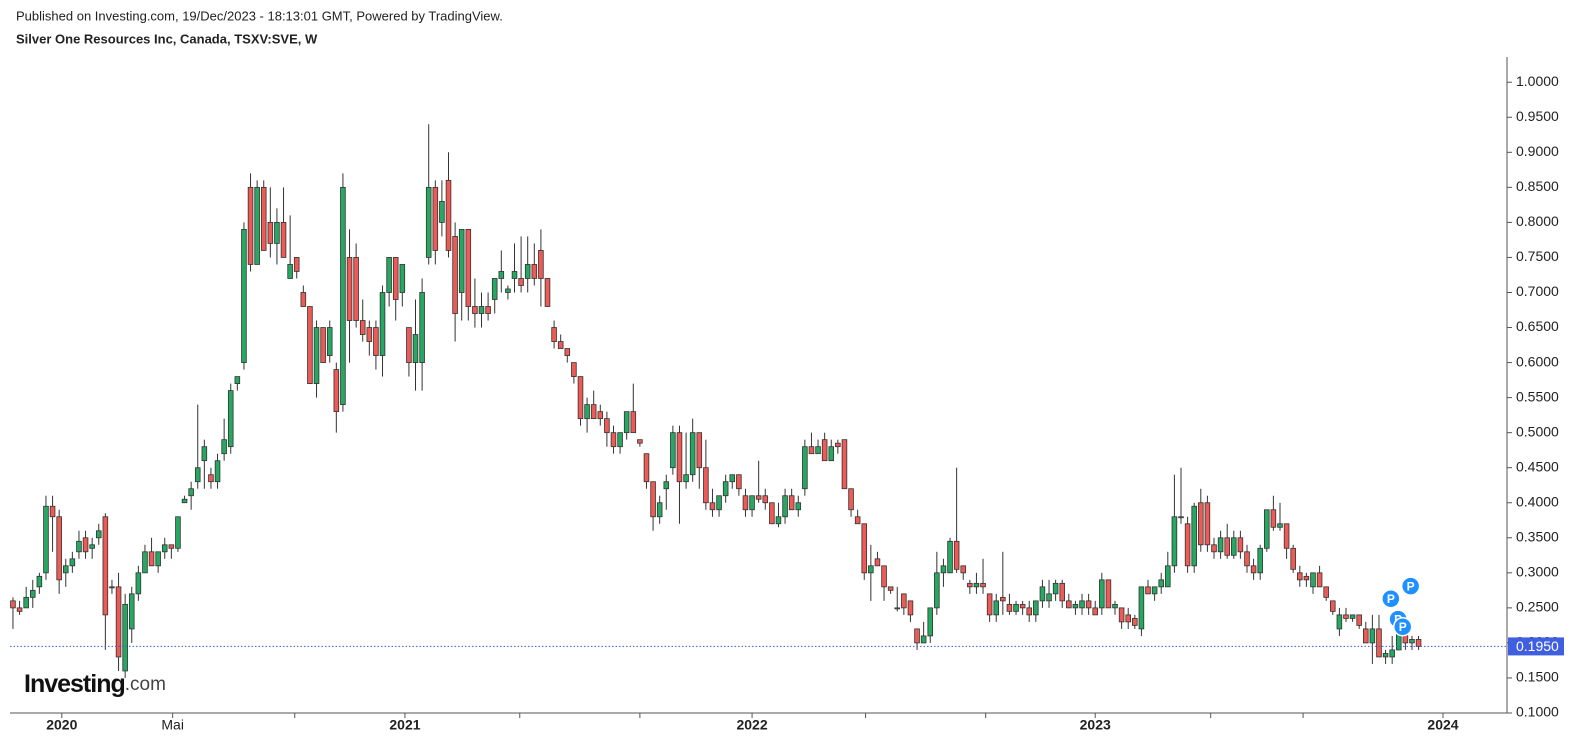 The width and height of the screenshot is (1593, 753). Describe the element at coordinates (1537, 536) in the screenshot. I see `y-tick-label: 0.3500` at that location.